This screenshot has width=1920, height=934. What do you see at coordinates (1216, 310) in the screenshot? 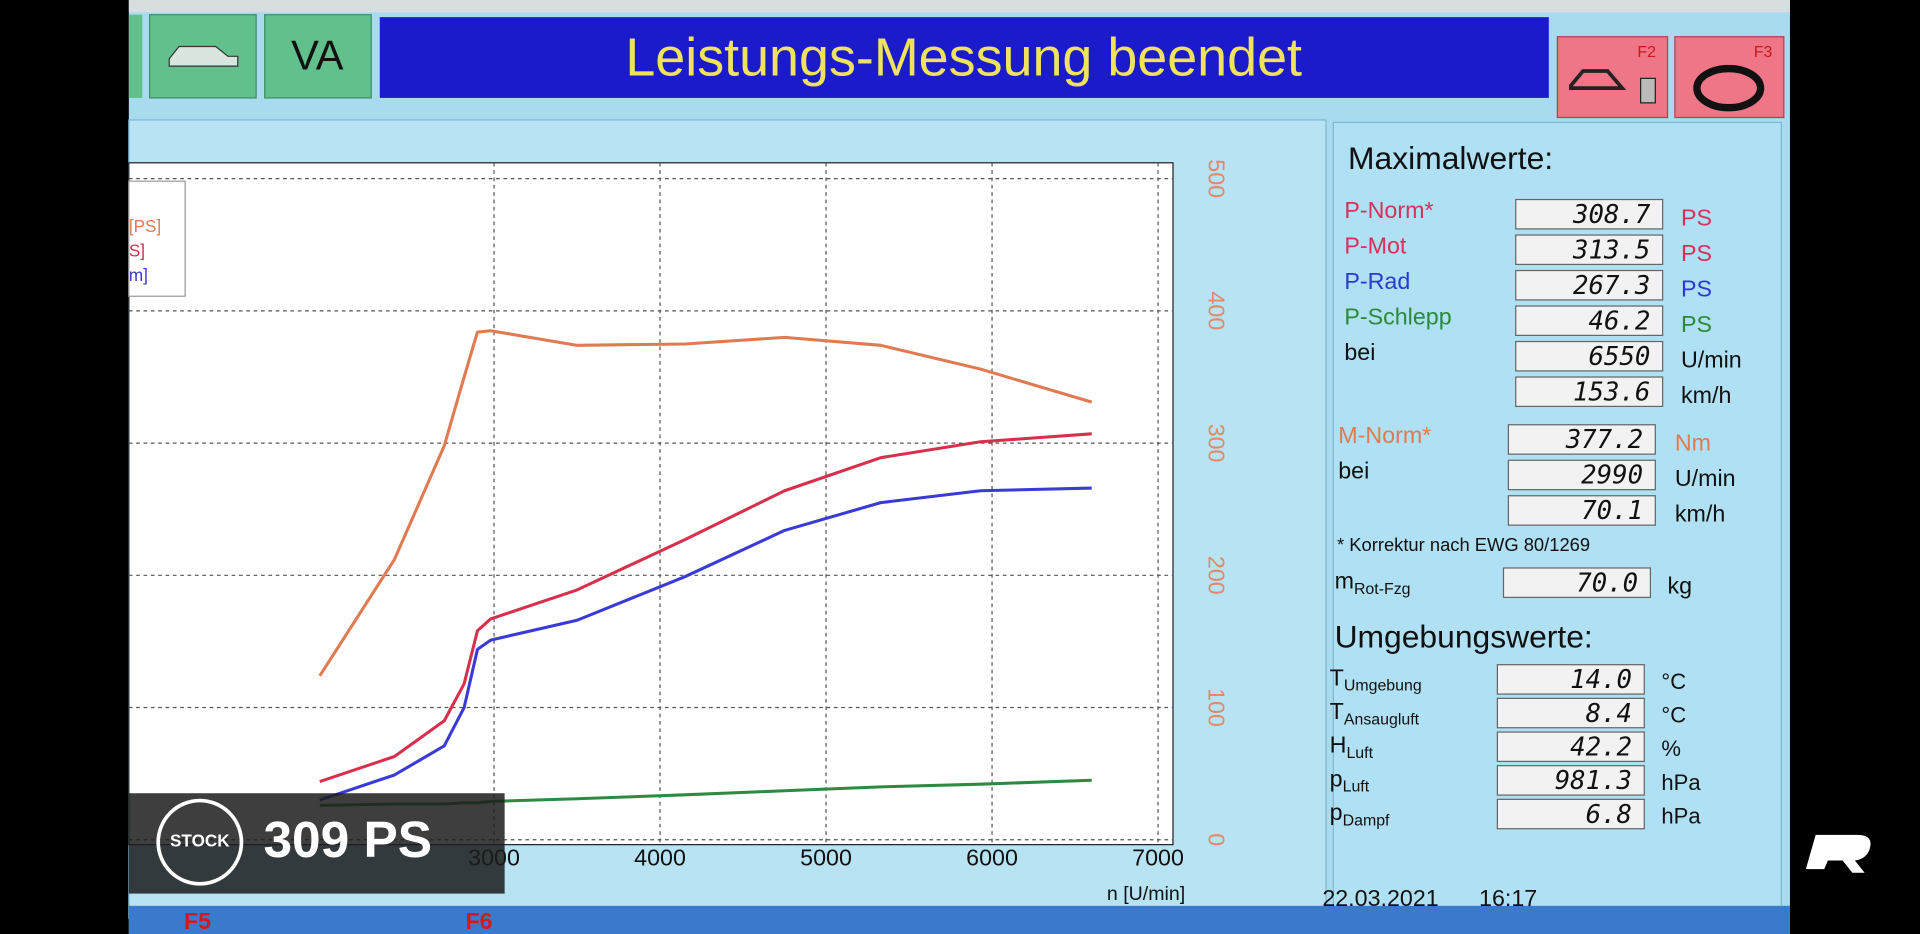
I see `y-tick-label: 400` at bounding box center [1216, 310].